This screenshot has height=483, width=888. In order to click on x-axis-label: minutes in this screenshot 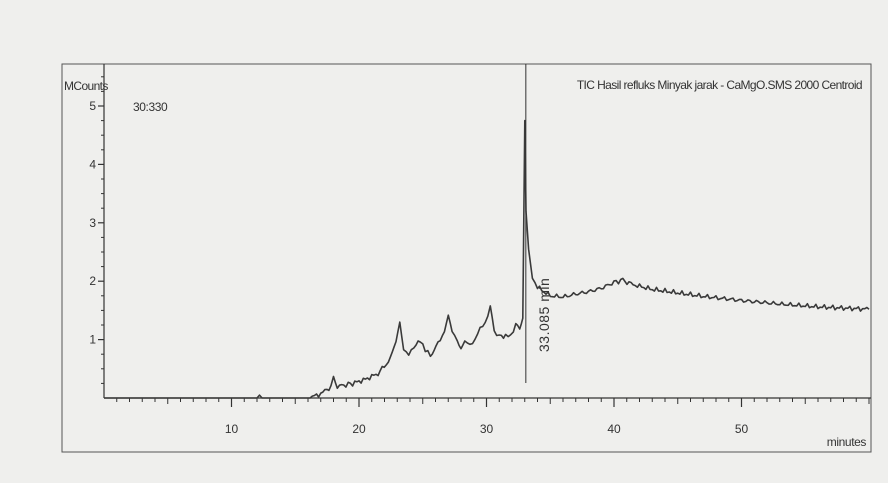, I will do `click(847, 442)`.